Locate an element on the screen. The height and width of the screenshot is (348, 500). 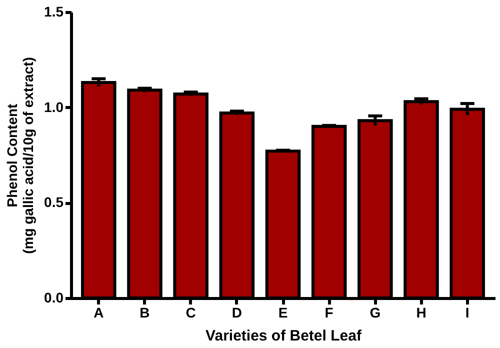
x-tick-label: G is located at coordinates (375, 312).